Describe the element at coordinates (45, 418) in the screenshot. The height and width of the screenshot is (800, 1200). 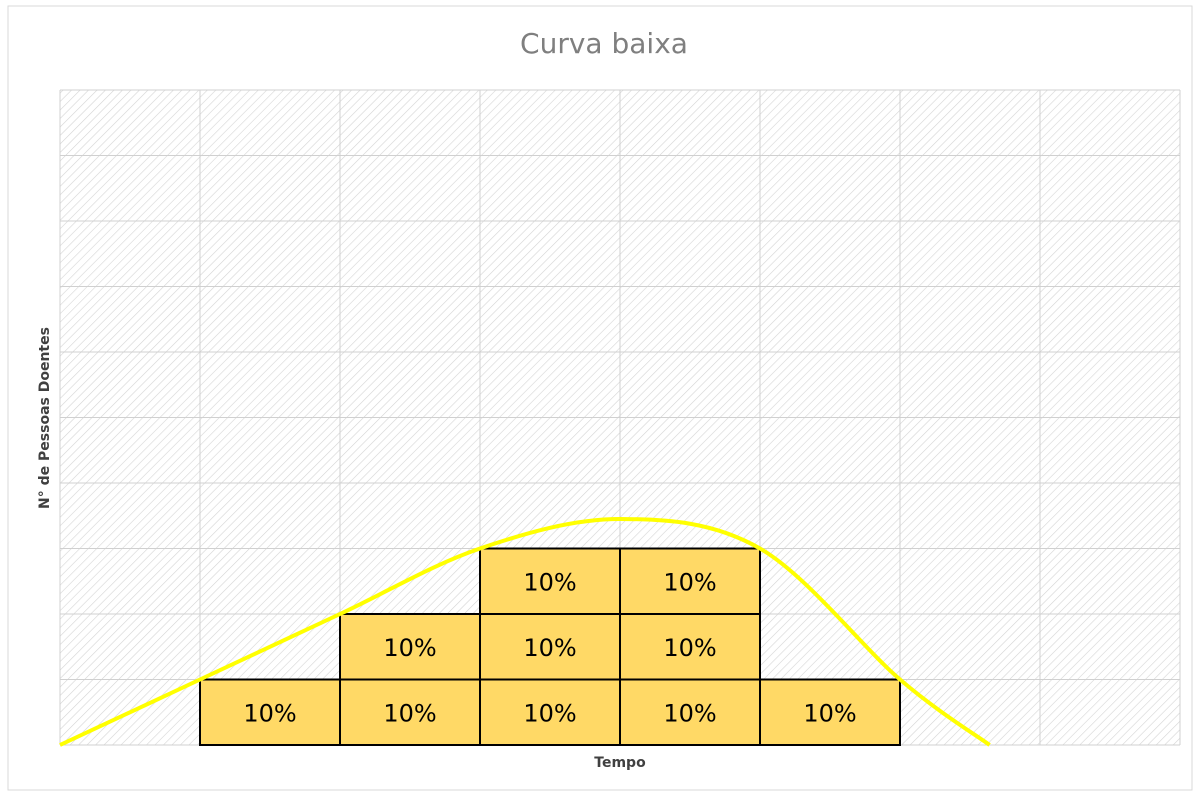
I see `y-axis-label: N° de Pessoas Doentes` at that location.